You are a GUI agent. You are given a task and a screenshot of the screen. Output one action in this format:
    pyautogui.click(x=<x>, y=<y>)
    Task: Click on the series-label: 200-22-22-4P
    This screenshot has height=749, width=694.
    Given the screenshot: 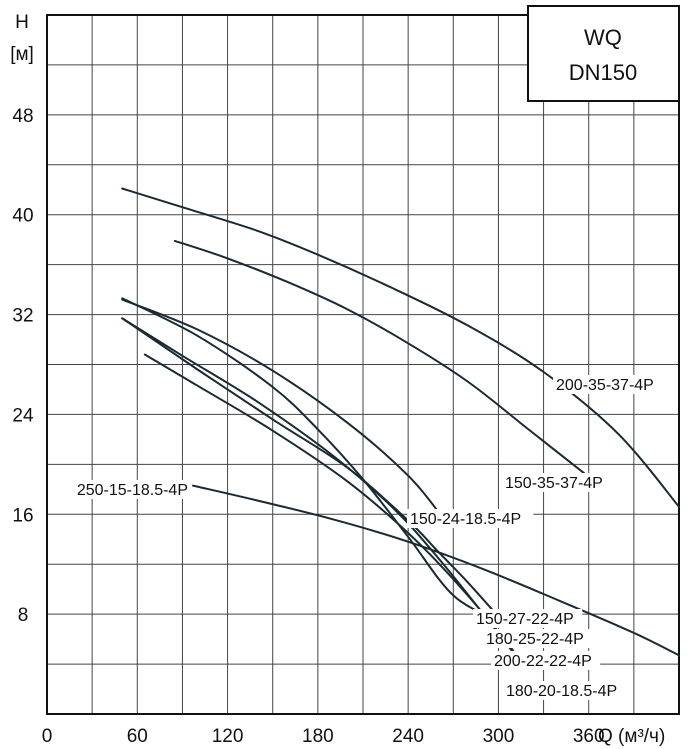 What is the action you would take?
    pyautogui.click(x=543, y=661)
    